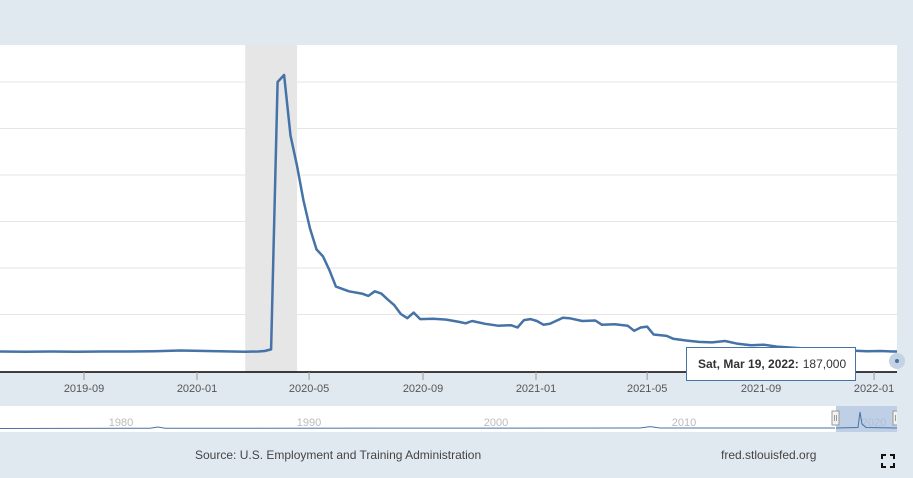  What do you see at coordinates (866, 420) in the screenshot?
I see `navigator-series-selected` at bounding box center [866, 420].